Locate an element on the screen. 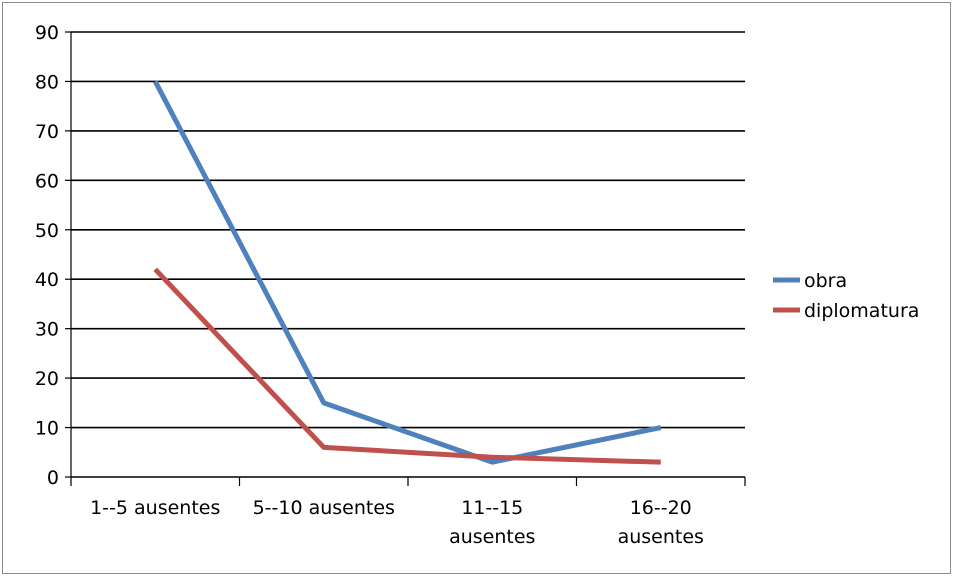  x-tick-label: 5--10 ausentes is located at coordinates (324, 508).